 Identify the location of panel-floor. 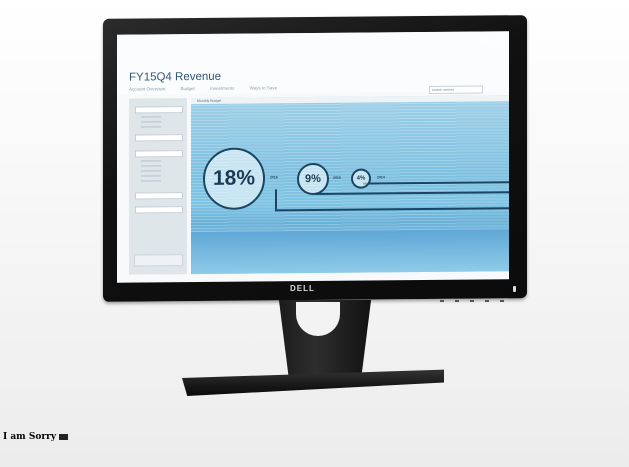
(350, 252).